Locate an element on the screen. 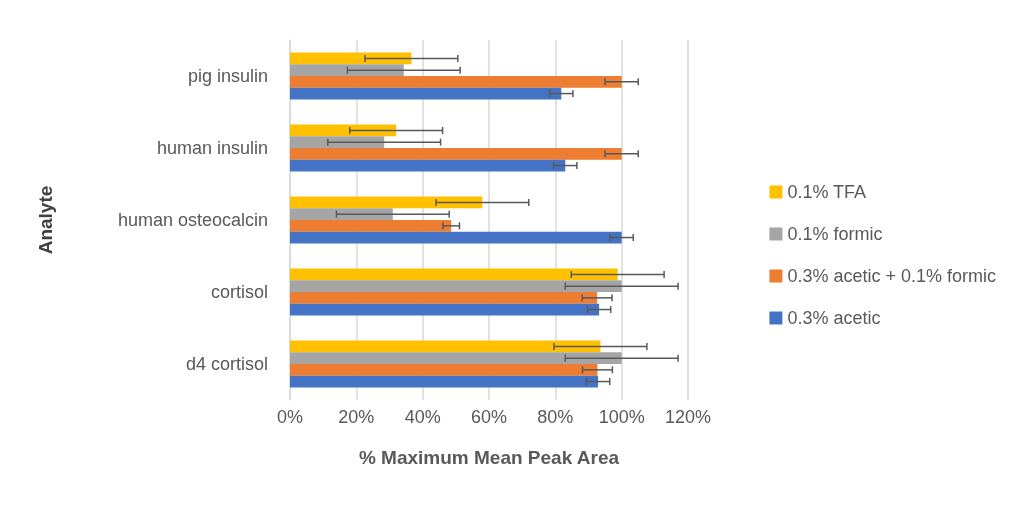  x-tick-label: 120% is located at coordinates (688, 417).